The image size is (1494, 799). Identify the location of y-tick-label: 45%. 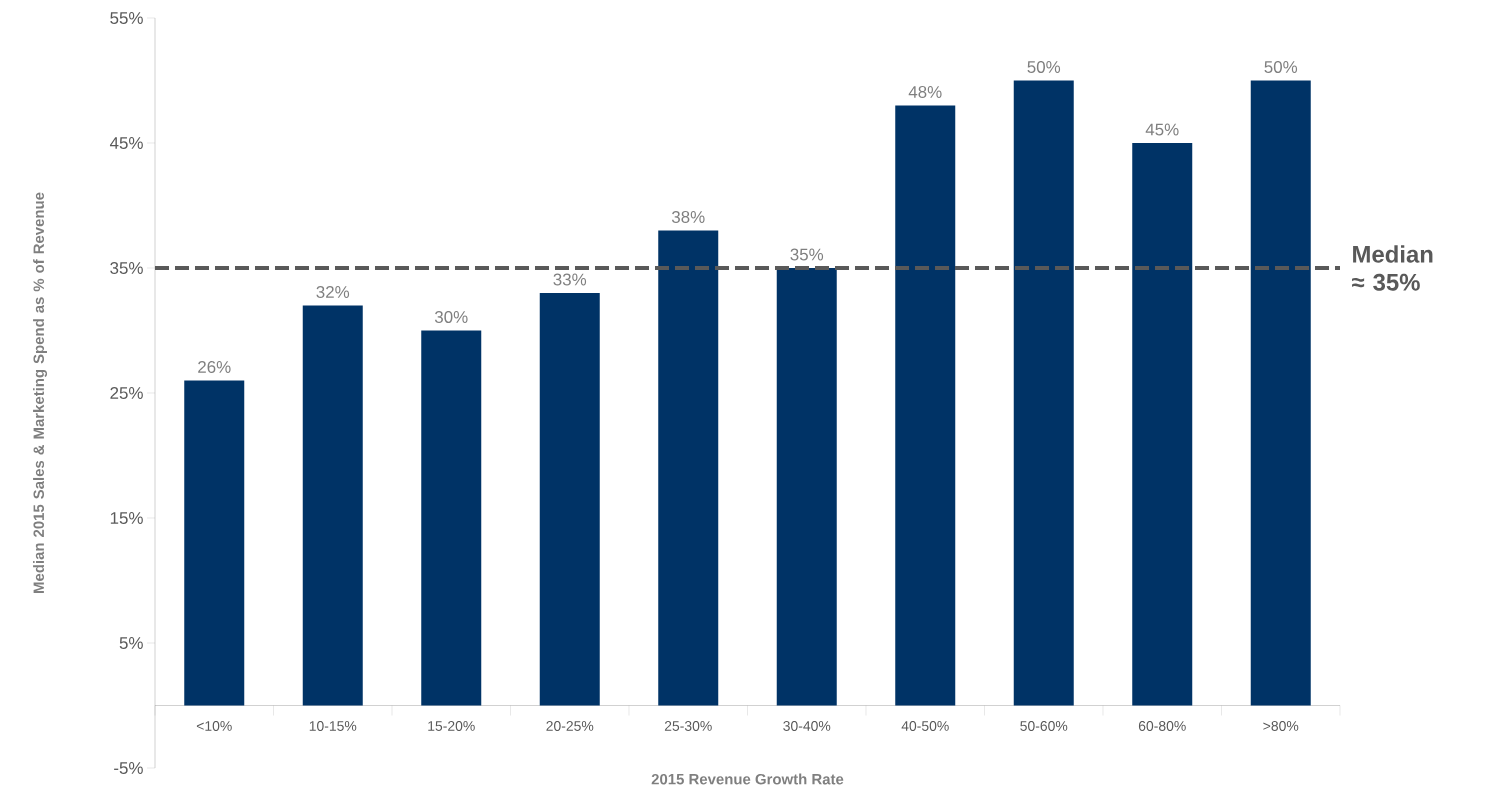
(126, 143).